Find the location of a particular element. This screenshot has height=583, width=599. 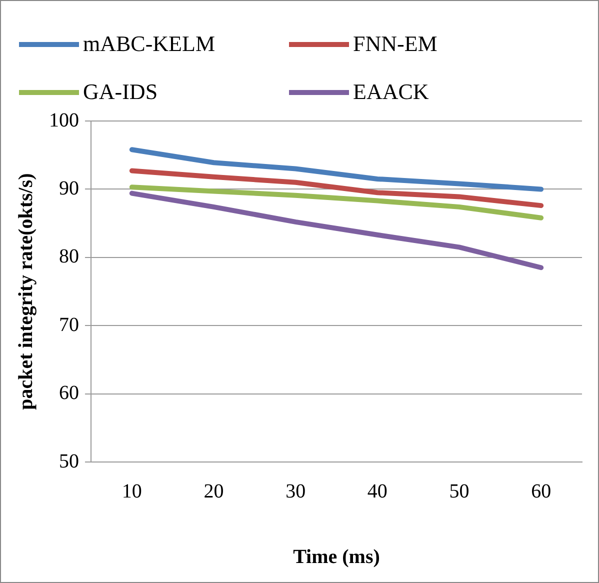

x-tick-label: 40 is located at coordinates (377, 491).